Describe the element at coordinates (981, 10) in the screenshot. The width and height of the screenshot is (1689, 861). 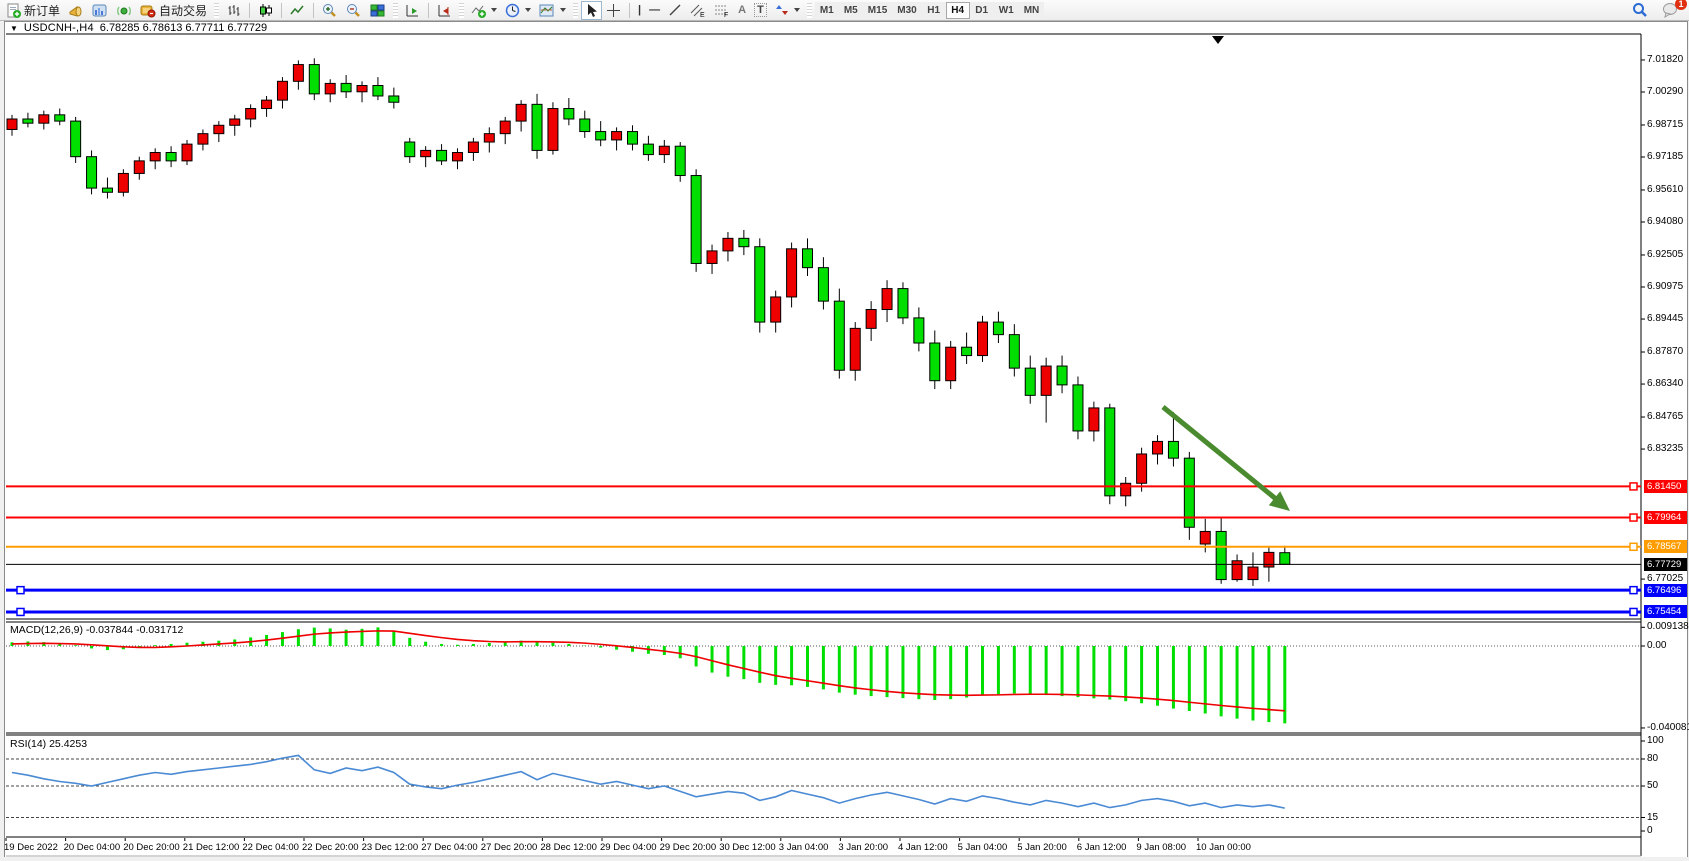
I see `timeframe-button-d1: D1` at that location.